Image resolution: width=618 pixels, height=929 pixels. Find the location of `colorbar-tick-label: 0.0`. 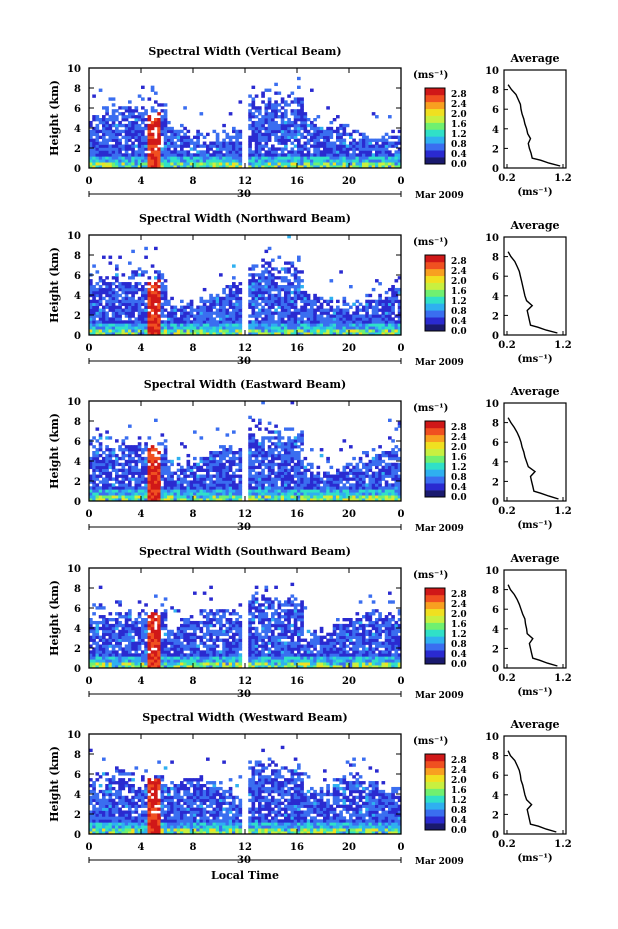

colorbar-tick-label: 0.0 is located at coordinates (459, 165).